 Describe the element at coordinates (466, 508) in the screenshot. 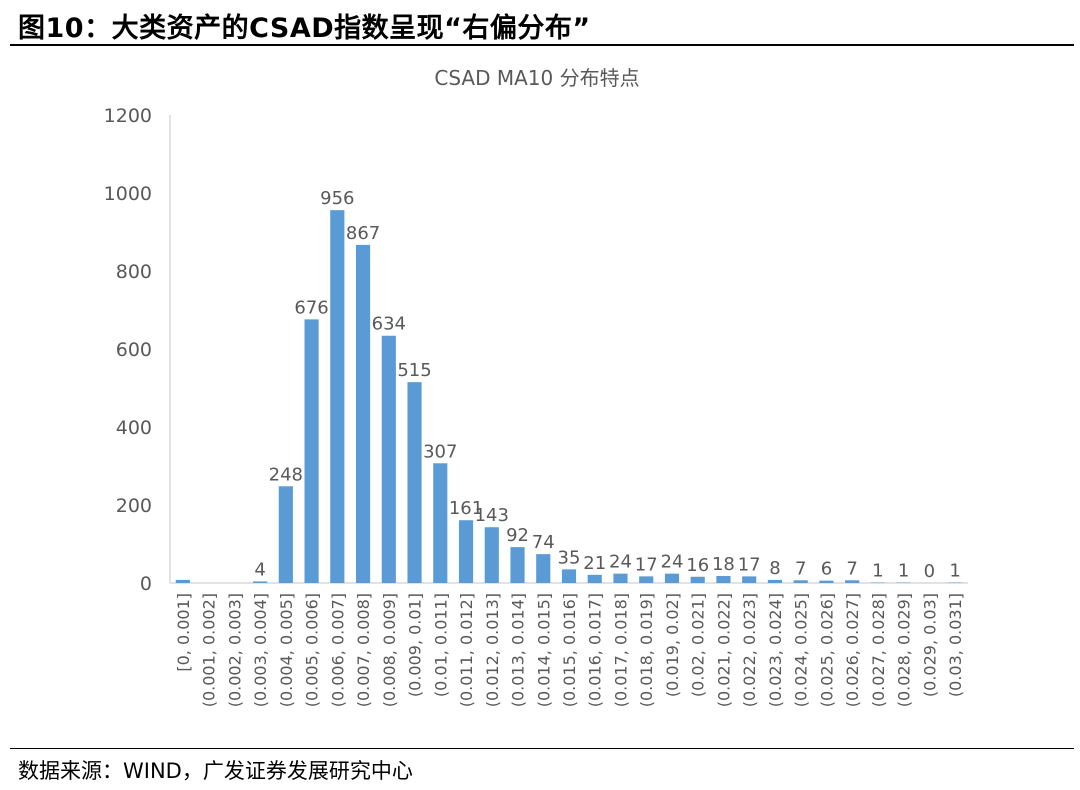

I see `data-label: 161` at that location.